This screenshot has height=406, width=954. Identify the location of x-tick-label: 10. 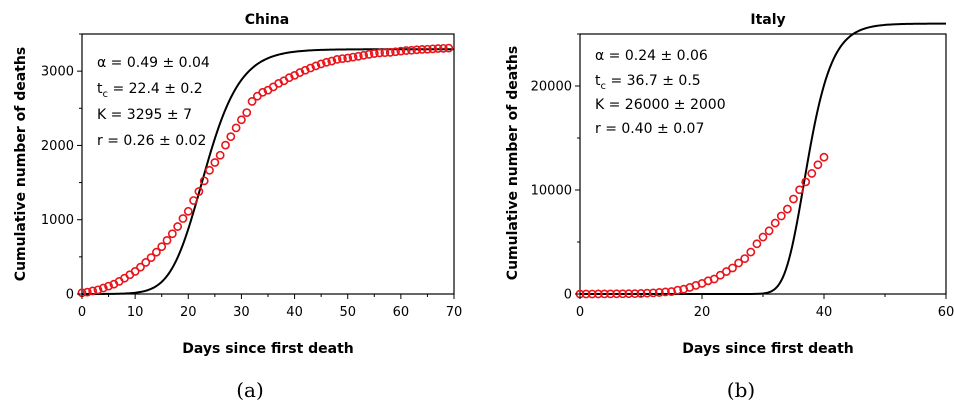
(135, 312).